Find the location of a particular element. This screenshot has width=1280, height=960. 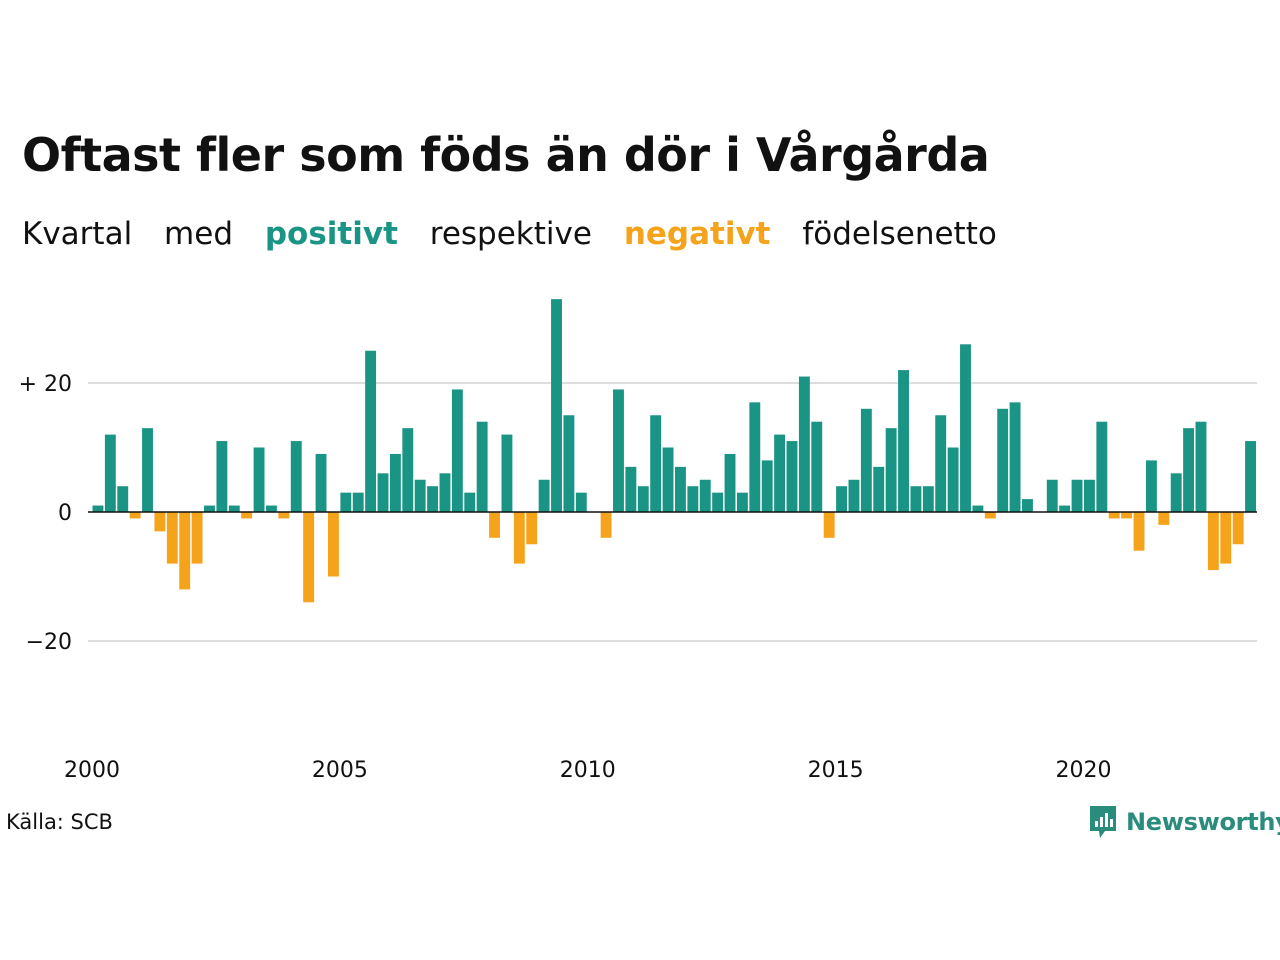

x-tick-label: 2010 is located at coordinates (588, 770).